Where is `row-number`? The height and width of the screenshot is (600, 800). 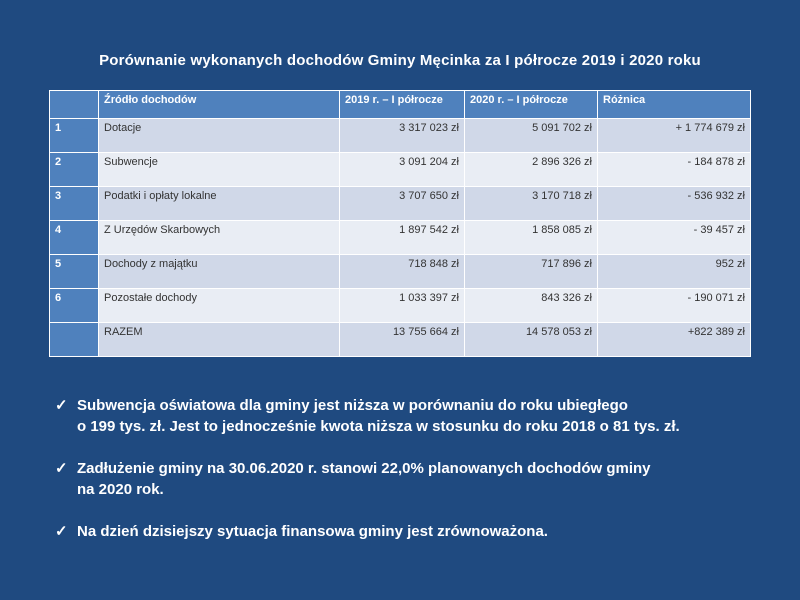
row-number is located at coordinates (74, 339).